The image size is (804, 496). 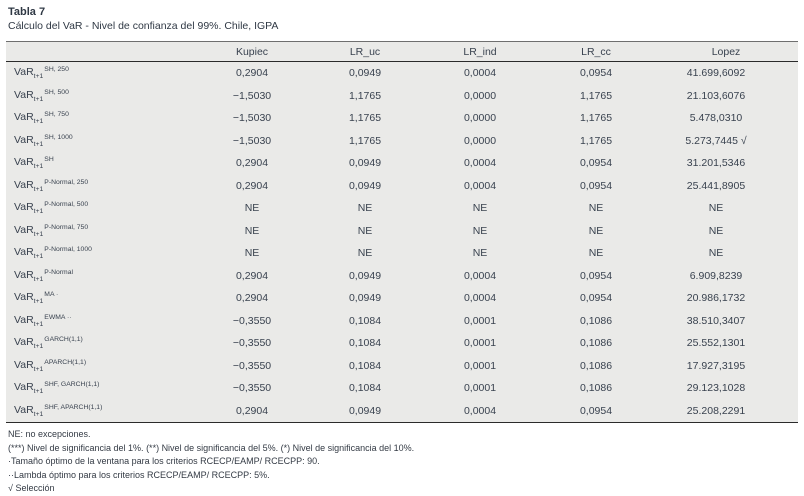 I want to click on var-model-label: VaRt+1MA ·, so click(x=36, y=298).